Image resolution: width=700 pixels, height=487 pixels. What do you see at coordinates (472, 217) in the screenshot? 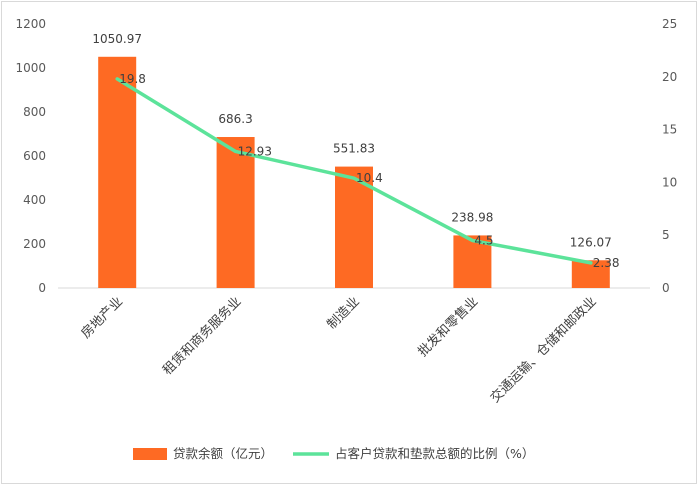
I see `bar-data-label: 238.98` at bounding box center [472, 217].